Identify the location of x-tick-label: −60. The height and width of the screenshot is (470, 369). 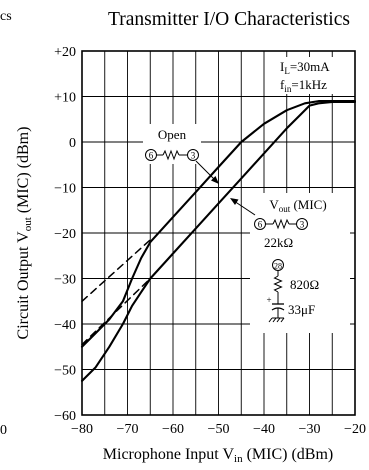
(173, 429).